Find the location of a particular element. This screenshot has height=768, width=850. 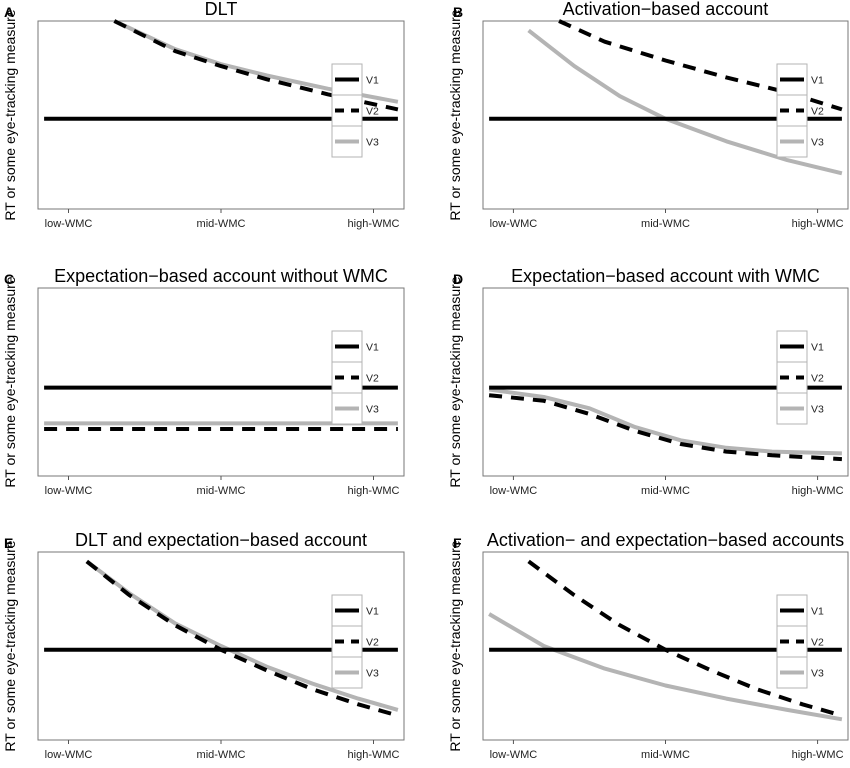

panel-title: Expectation−based account without WMC is located at coordinates (221, 276).